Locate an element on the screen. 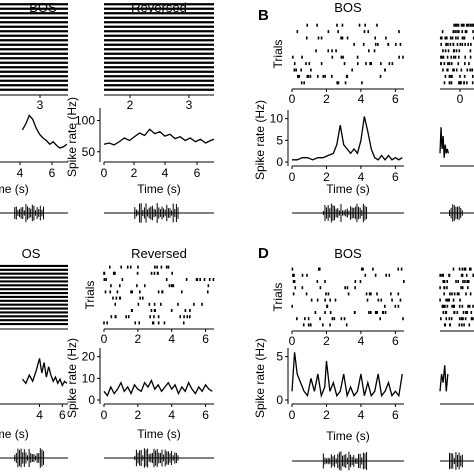 This screenshot has height=474, width=474. column-title: Reversed is located at coordinates (159, 253).